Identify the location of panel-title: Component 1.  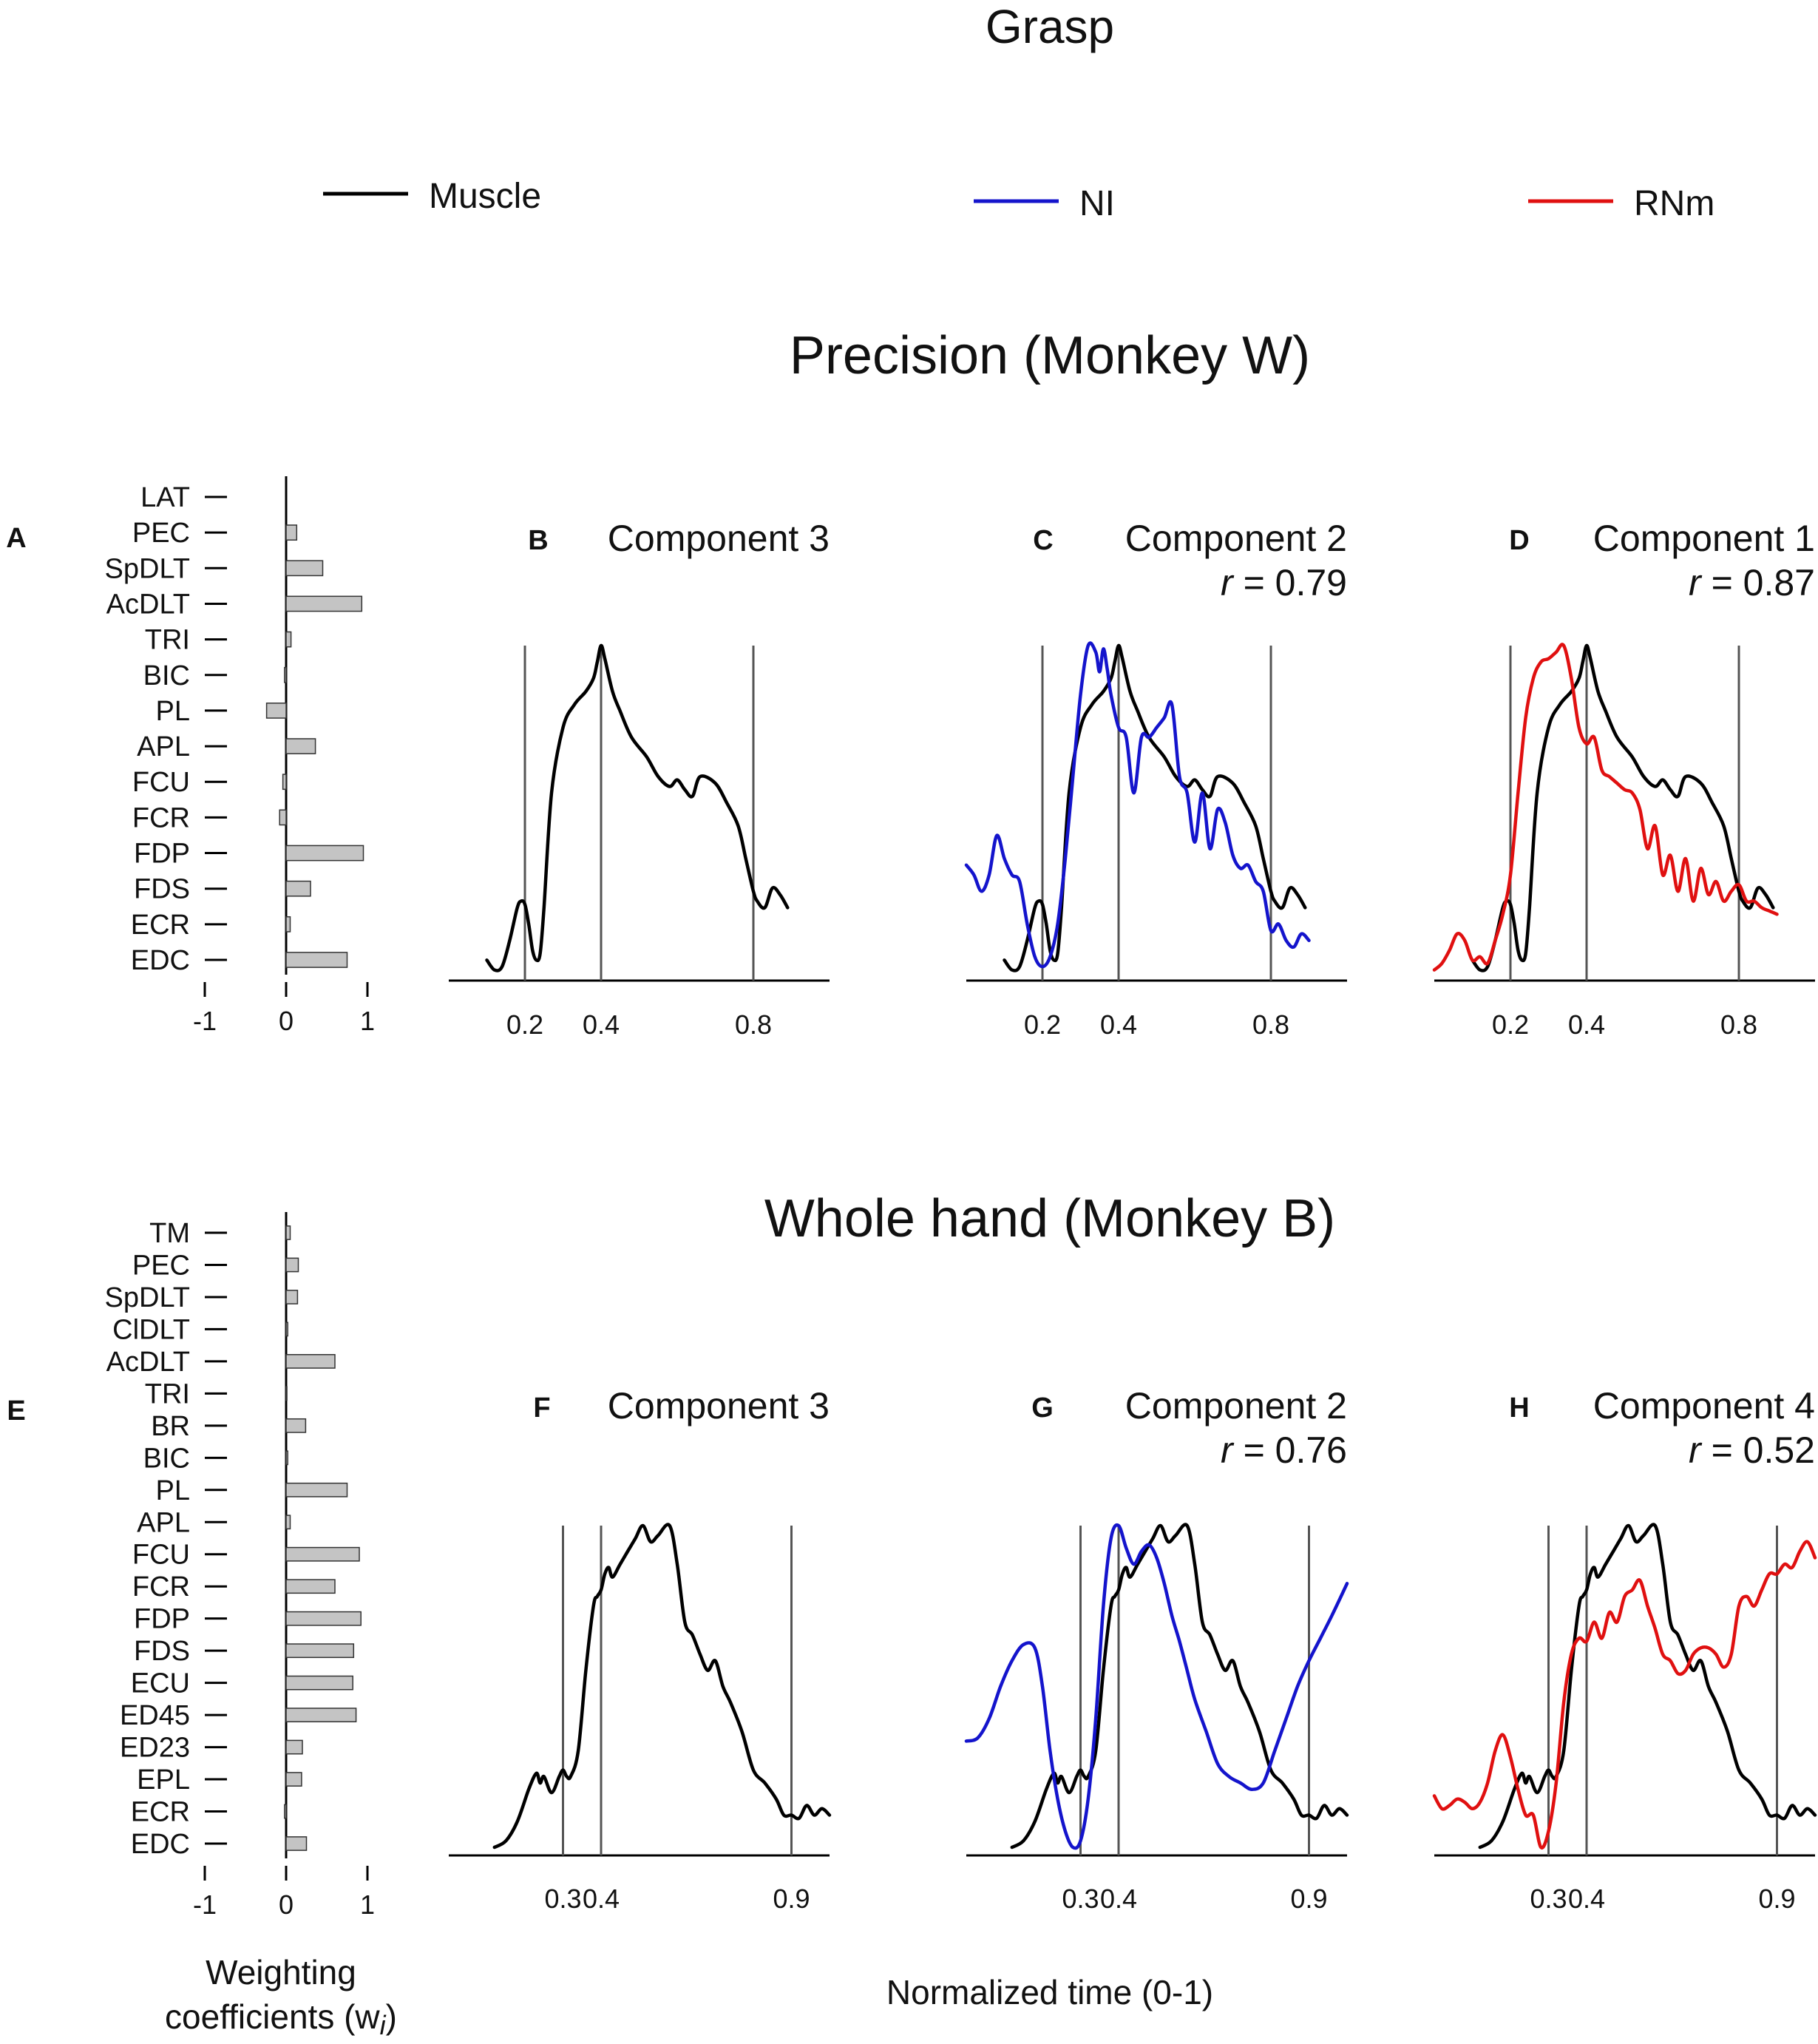
(1704, 538).